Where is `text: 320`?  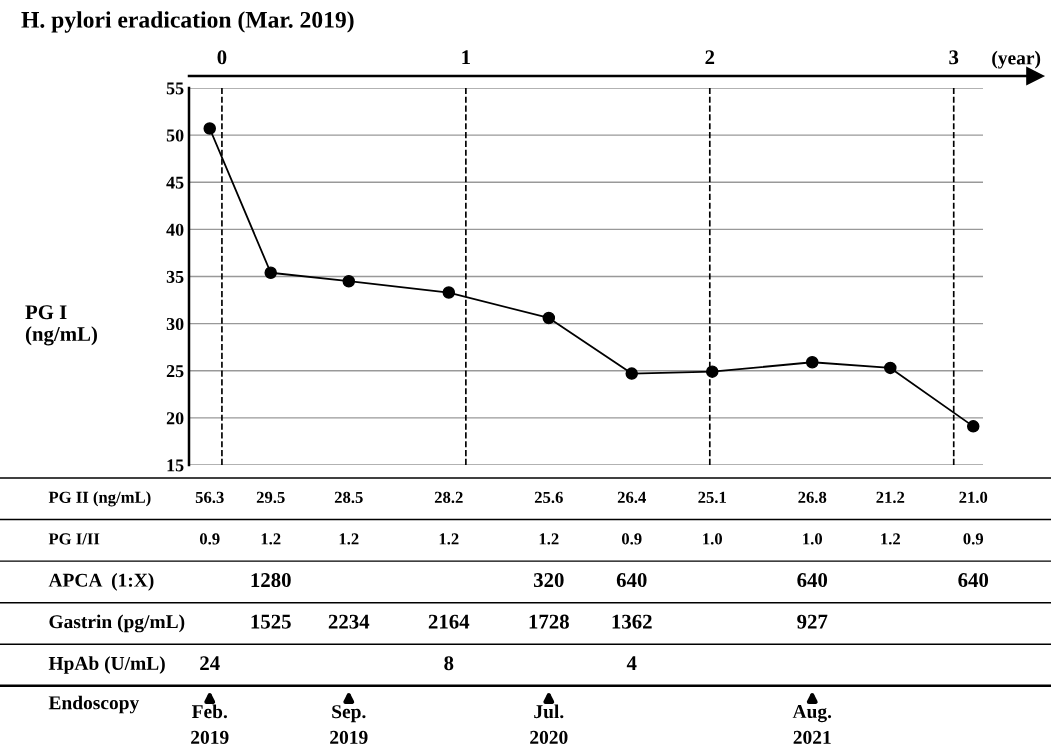 text: 320 is located at coordinates (548, 580).